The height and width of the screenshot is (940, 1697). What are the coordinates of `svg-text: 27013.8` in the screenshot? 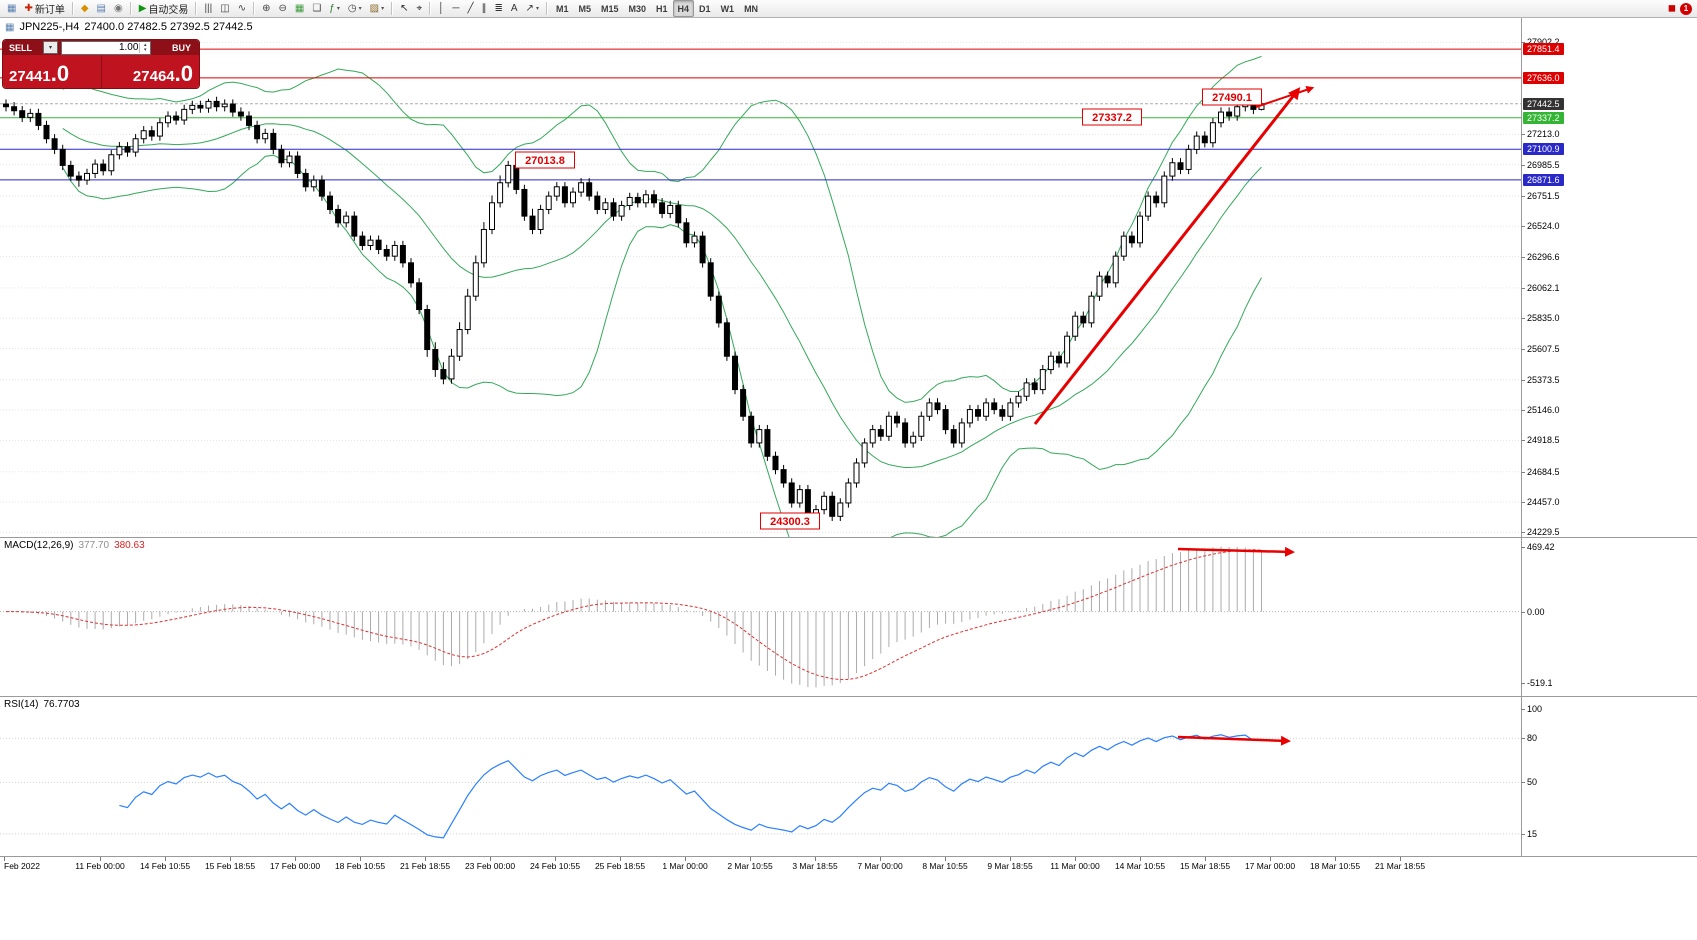 It's located at (545, 161).